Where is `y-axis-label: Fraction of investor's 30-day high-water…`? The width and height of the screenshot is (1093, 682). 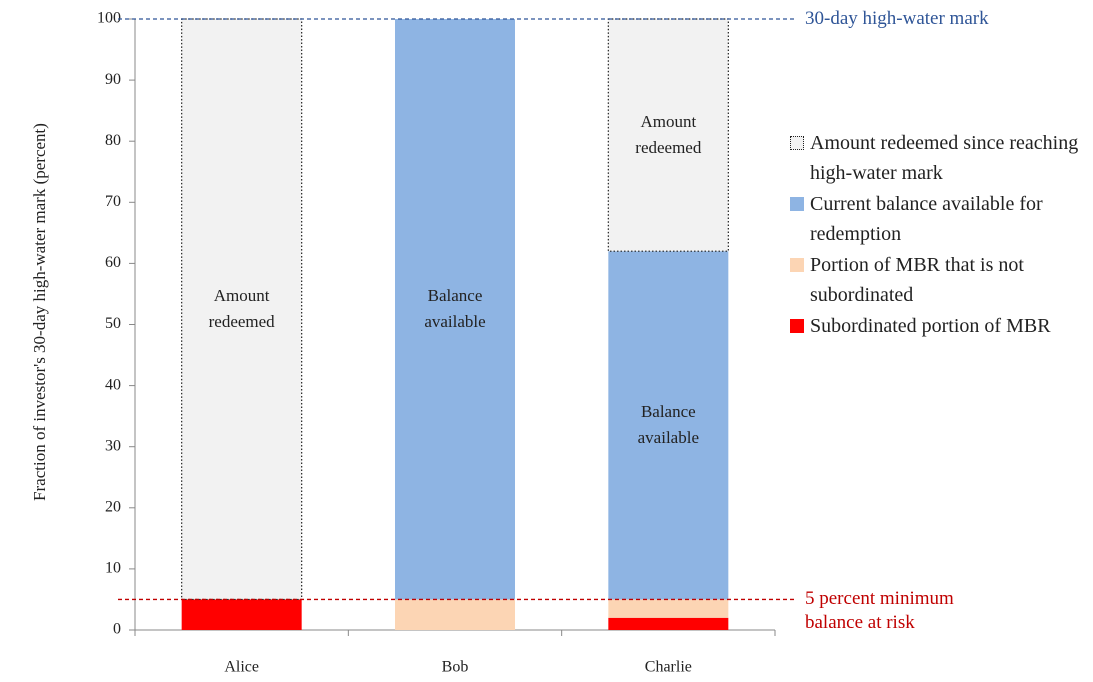
y-axis-label: Fraction of investor's 30-day high-water… is located at coordinates (39, 312).